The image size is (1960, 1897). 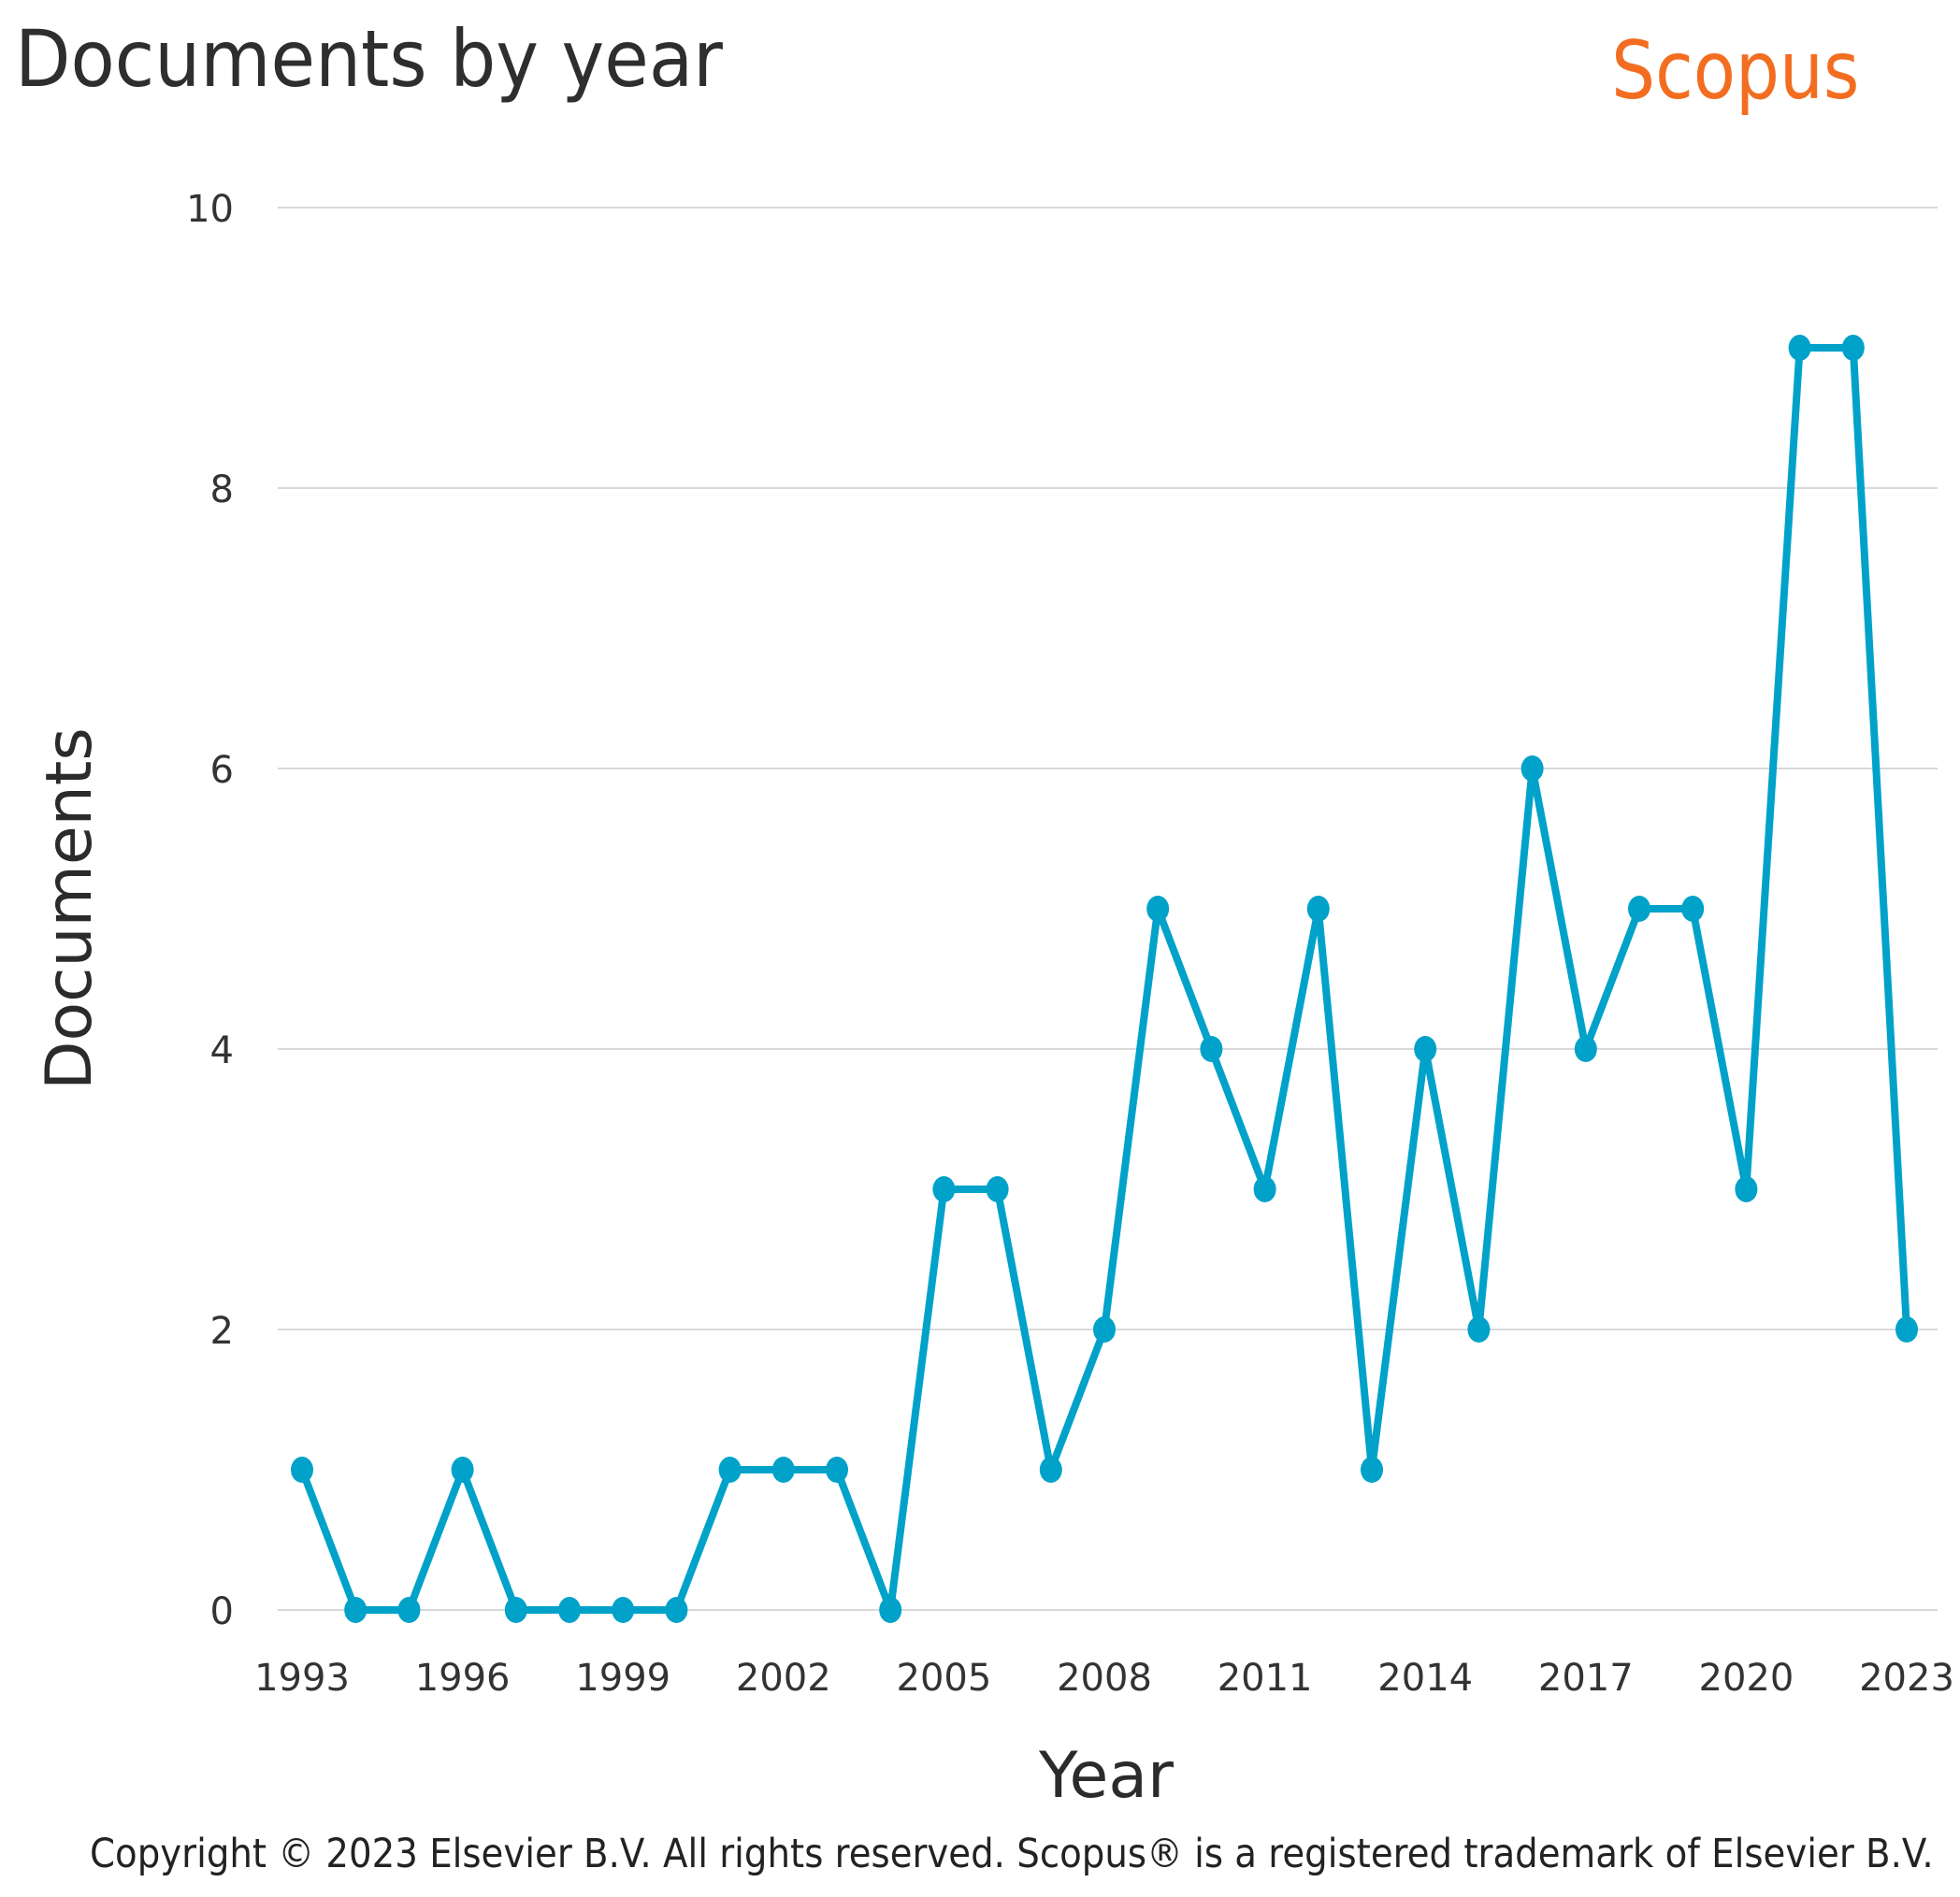 I want to click on x-tick-label: 2011, so click(x=1265, y=1679).